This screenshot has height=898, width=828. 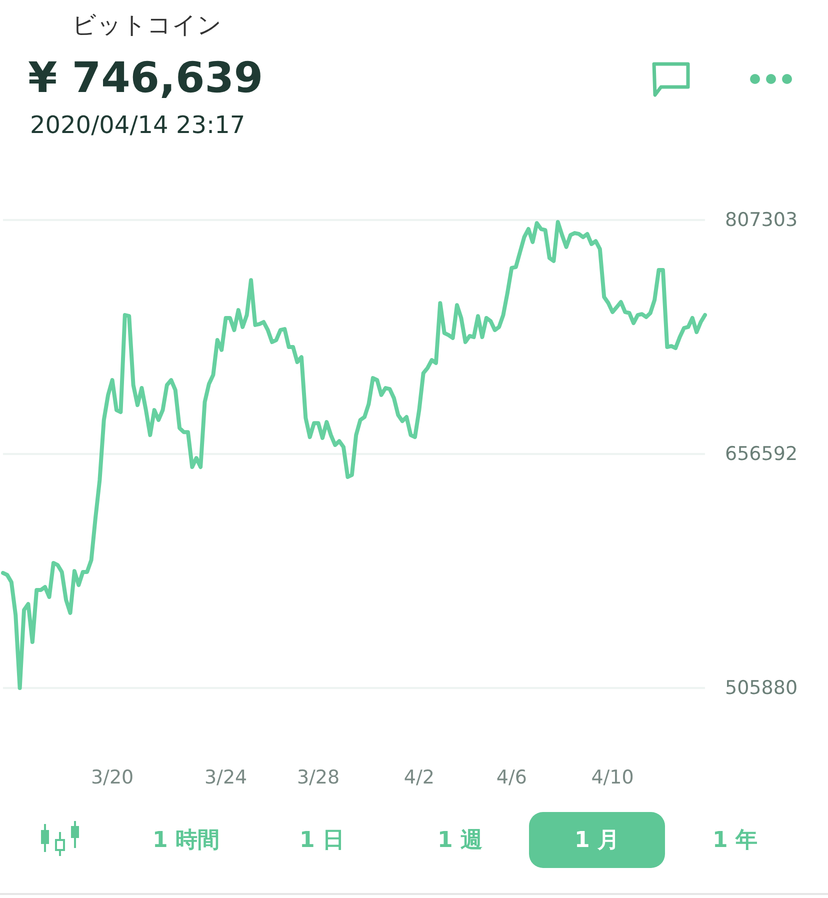 I want to click on x-tick-label: 4/2, so click(x=419, y=777).